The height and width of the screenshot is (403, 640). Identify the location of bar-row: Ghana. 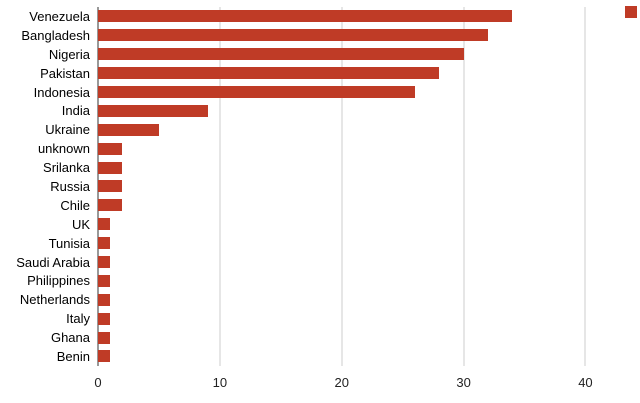
(311, 337).